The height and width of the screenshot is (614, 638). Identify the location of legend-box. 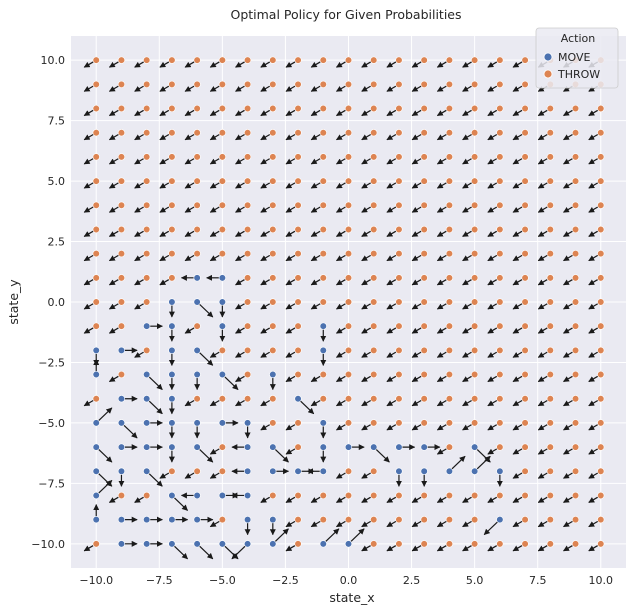
(577, 58).